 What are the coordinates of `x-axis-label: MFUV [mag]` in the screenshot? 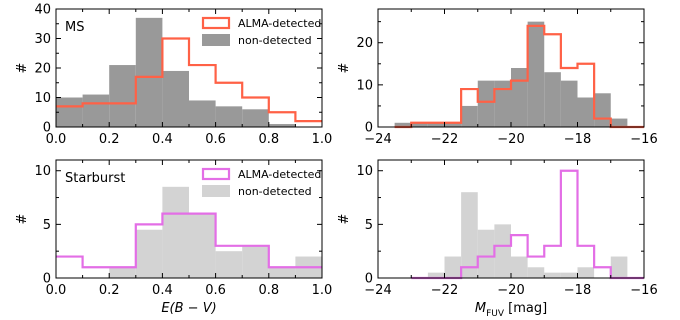 It's located at (511, 310).